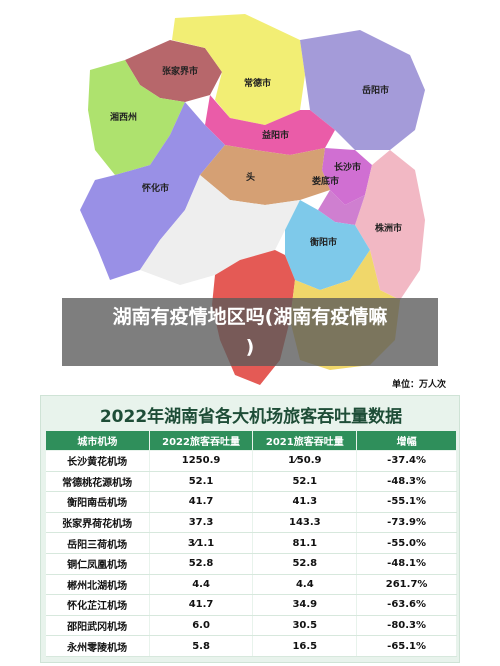 This screenshot has height=666, width=500. What do you see at coordinates (201, 585) in the screenshot?
I see `cell-2022: 4.4` at bounding box center [201, 585].